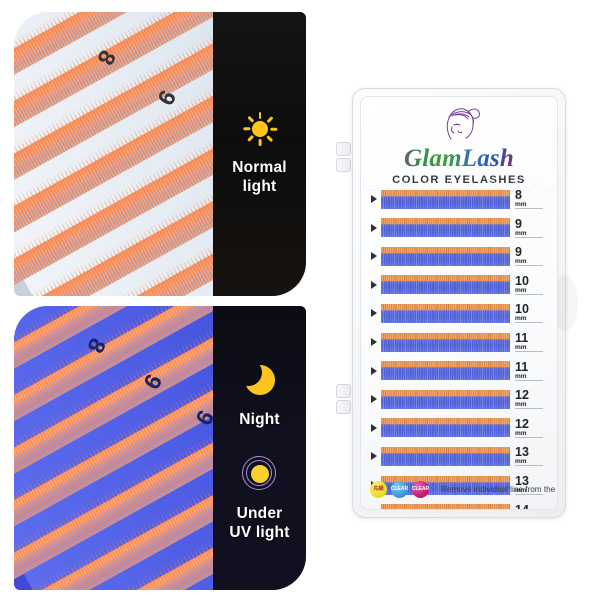 The height and width of the screenshot is (605, 605). I want to click on uv-lamp-icon, so click(259, 474).